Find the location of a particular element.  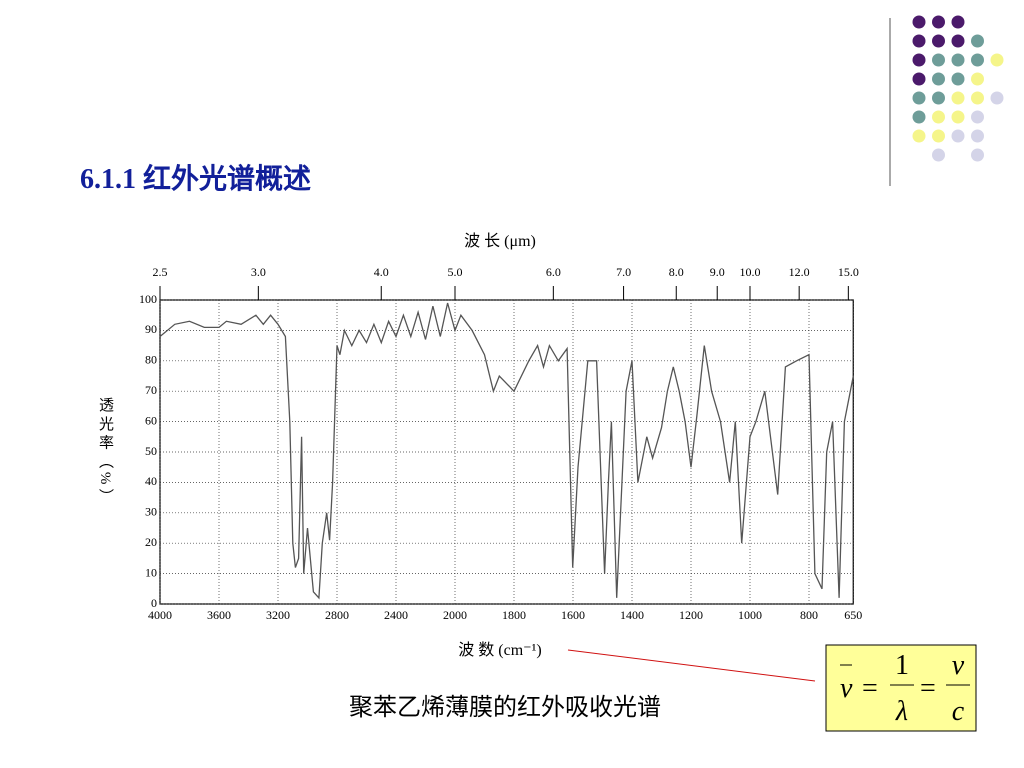

top-tick-label: 9.0 is located at coordinates (717, 272).